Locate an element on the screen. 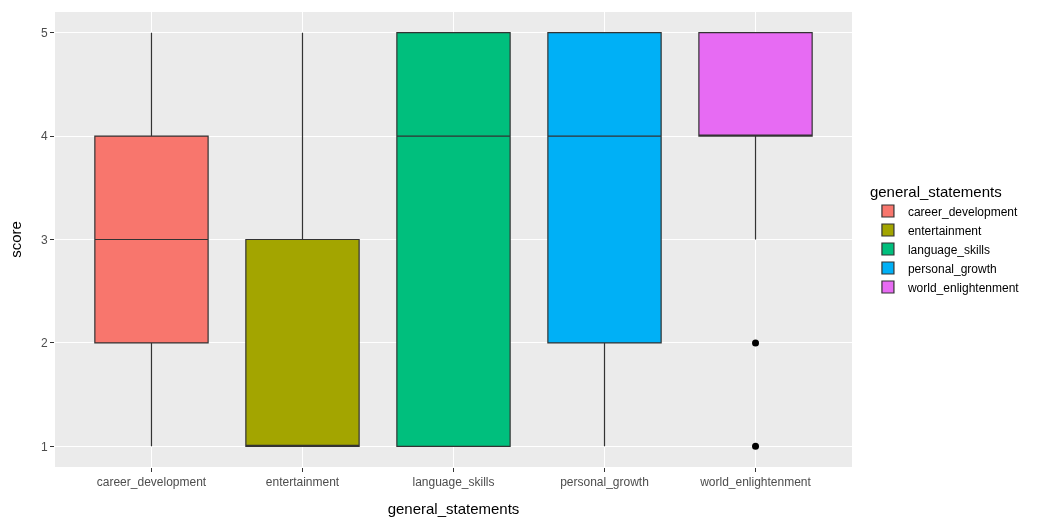  legend-label: entertainment is located at coordinates (944, 230).